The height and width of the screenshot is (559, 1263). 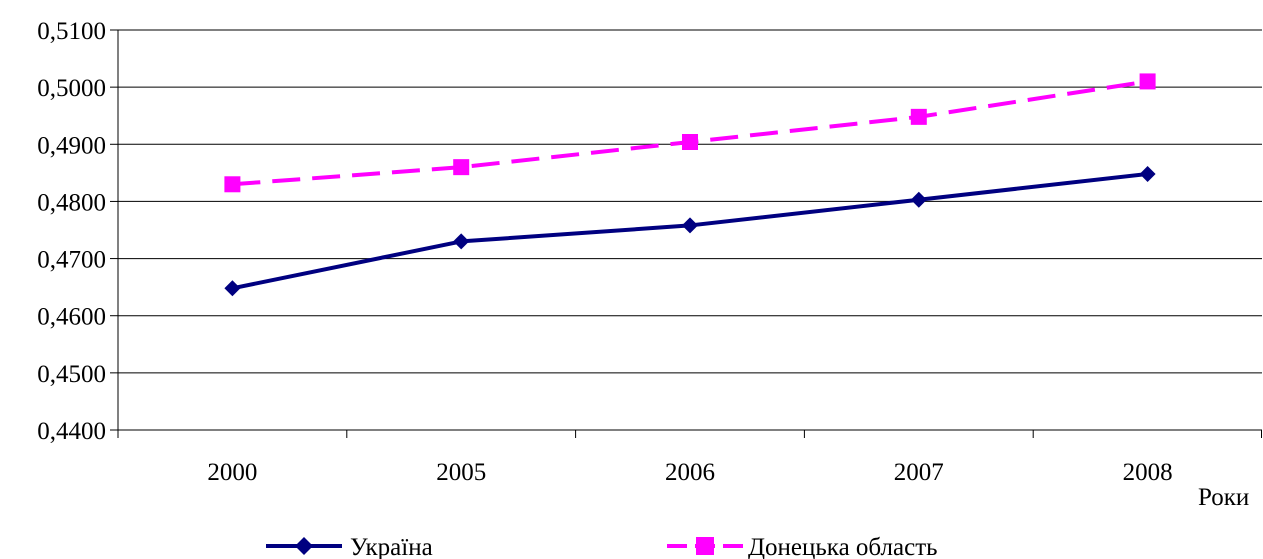 What do you see at coordinates (71, 317) in the screenshot?
I see `y-tick-label: 0,4600` at bounding box center [71, 317].